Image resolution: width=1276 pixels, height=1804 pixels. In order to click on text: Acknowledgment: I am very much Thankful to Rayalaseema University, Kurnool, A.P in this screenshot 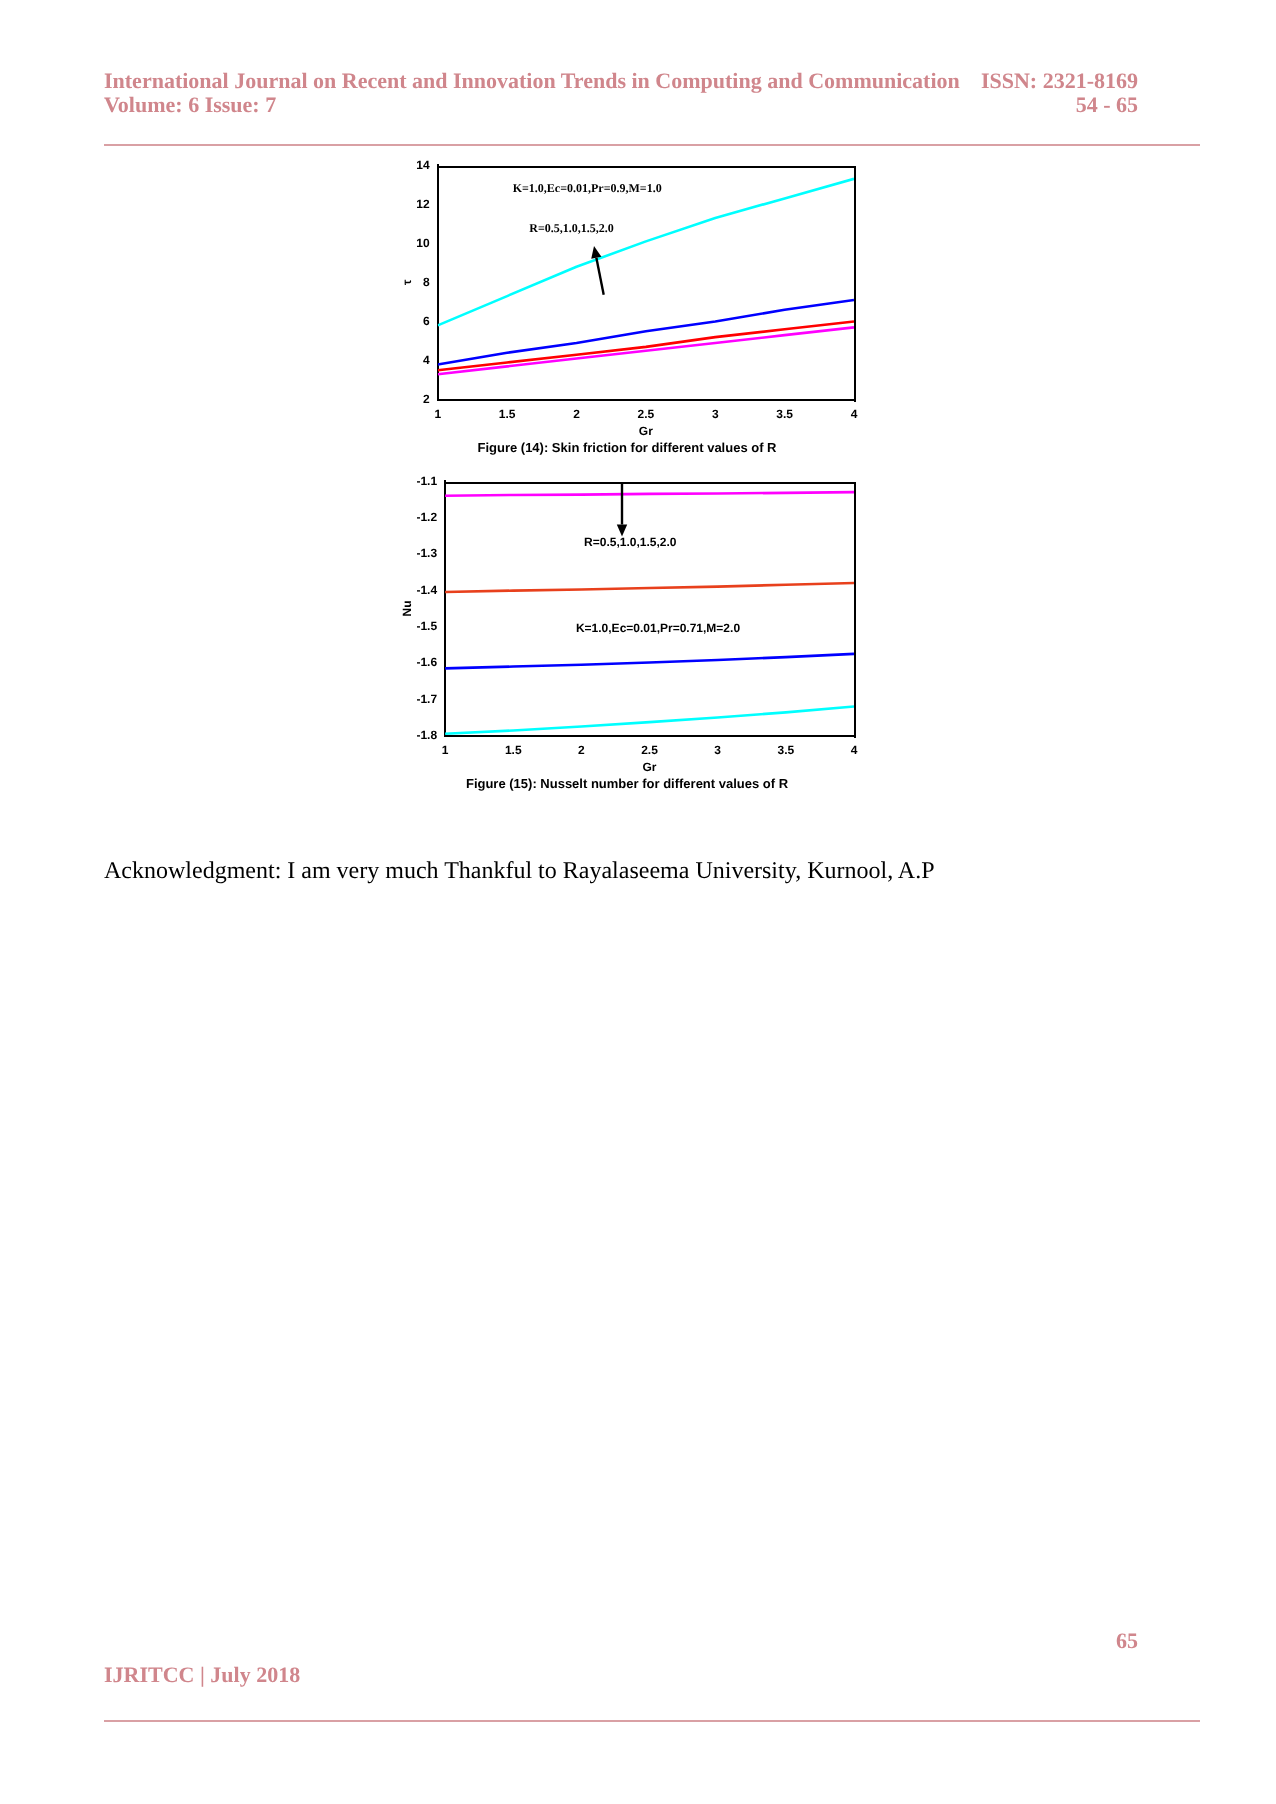, I will do `click(519, 871)`.